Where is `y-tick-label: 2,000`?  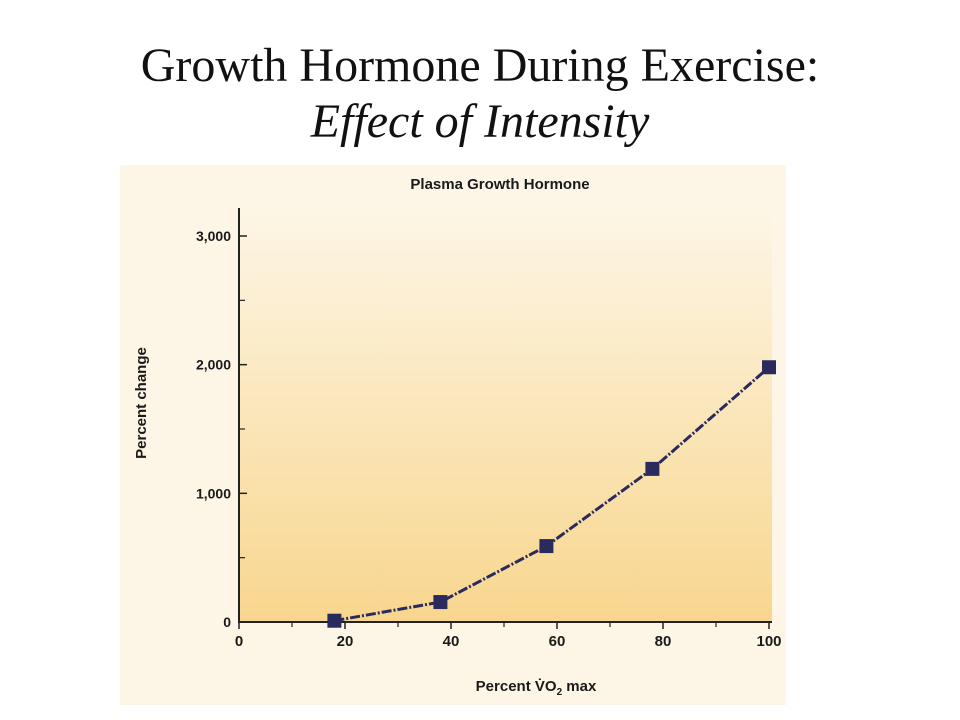 y-tick-label: 2,000 is located at coordinates (213, 365).